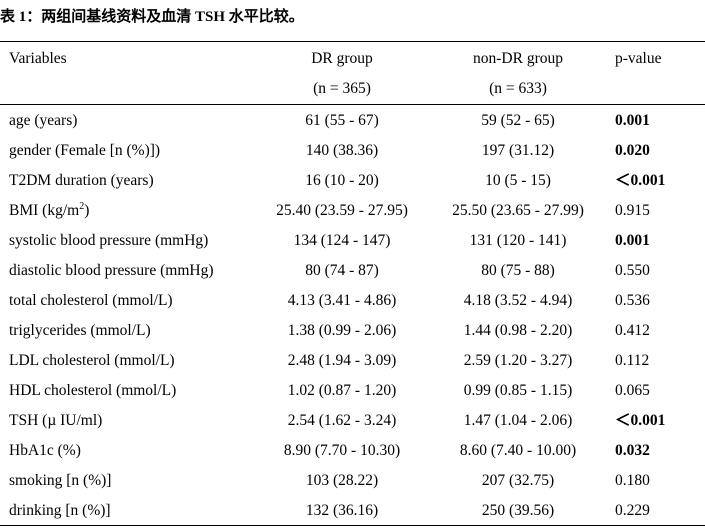 Image resolution: width=705 pixels, height=532 pixels. Describe the element at coordinates (632, 210) in the screenshot. I see `row-p-value: 0.915` at that location.